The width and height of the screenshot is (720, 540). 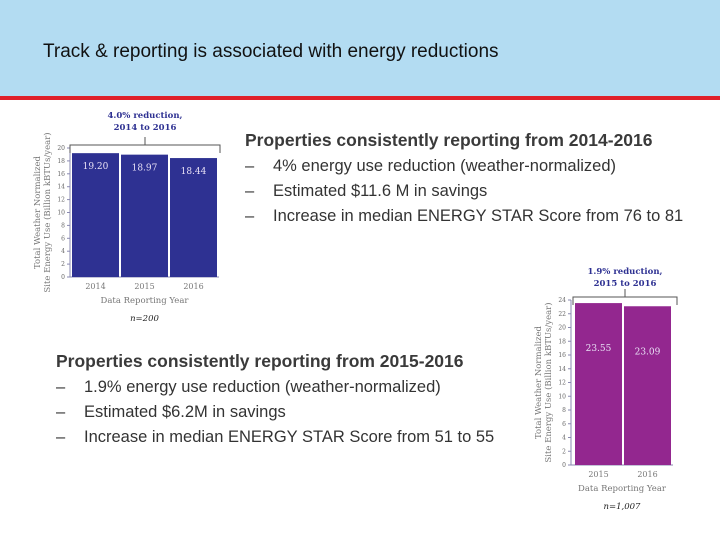 What do you see at coordinates (144, 319) in the screenshot?
I see `sample-size-note: n=200` at bounding box center [144, 319].